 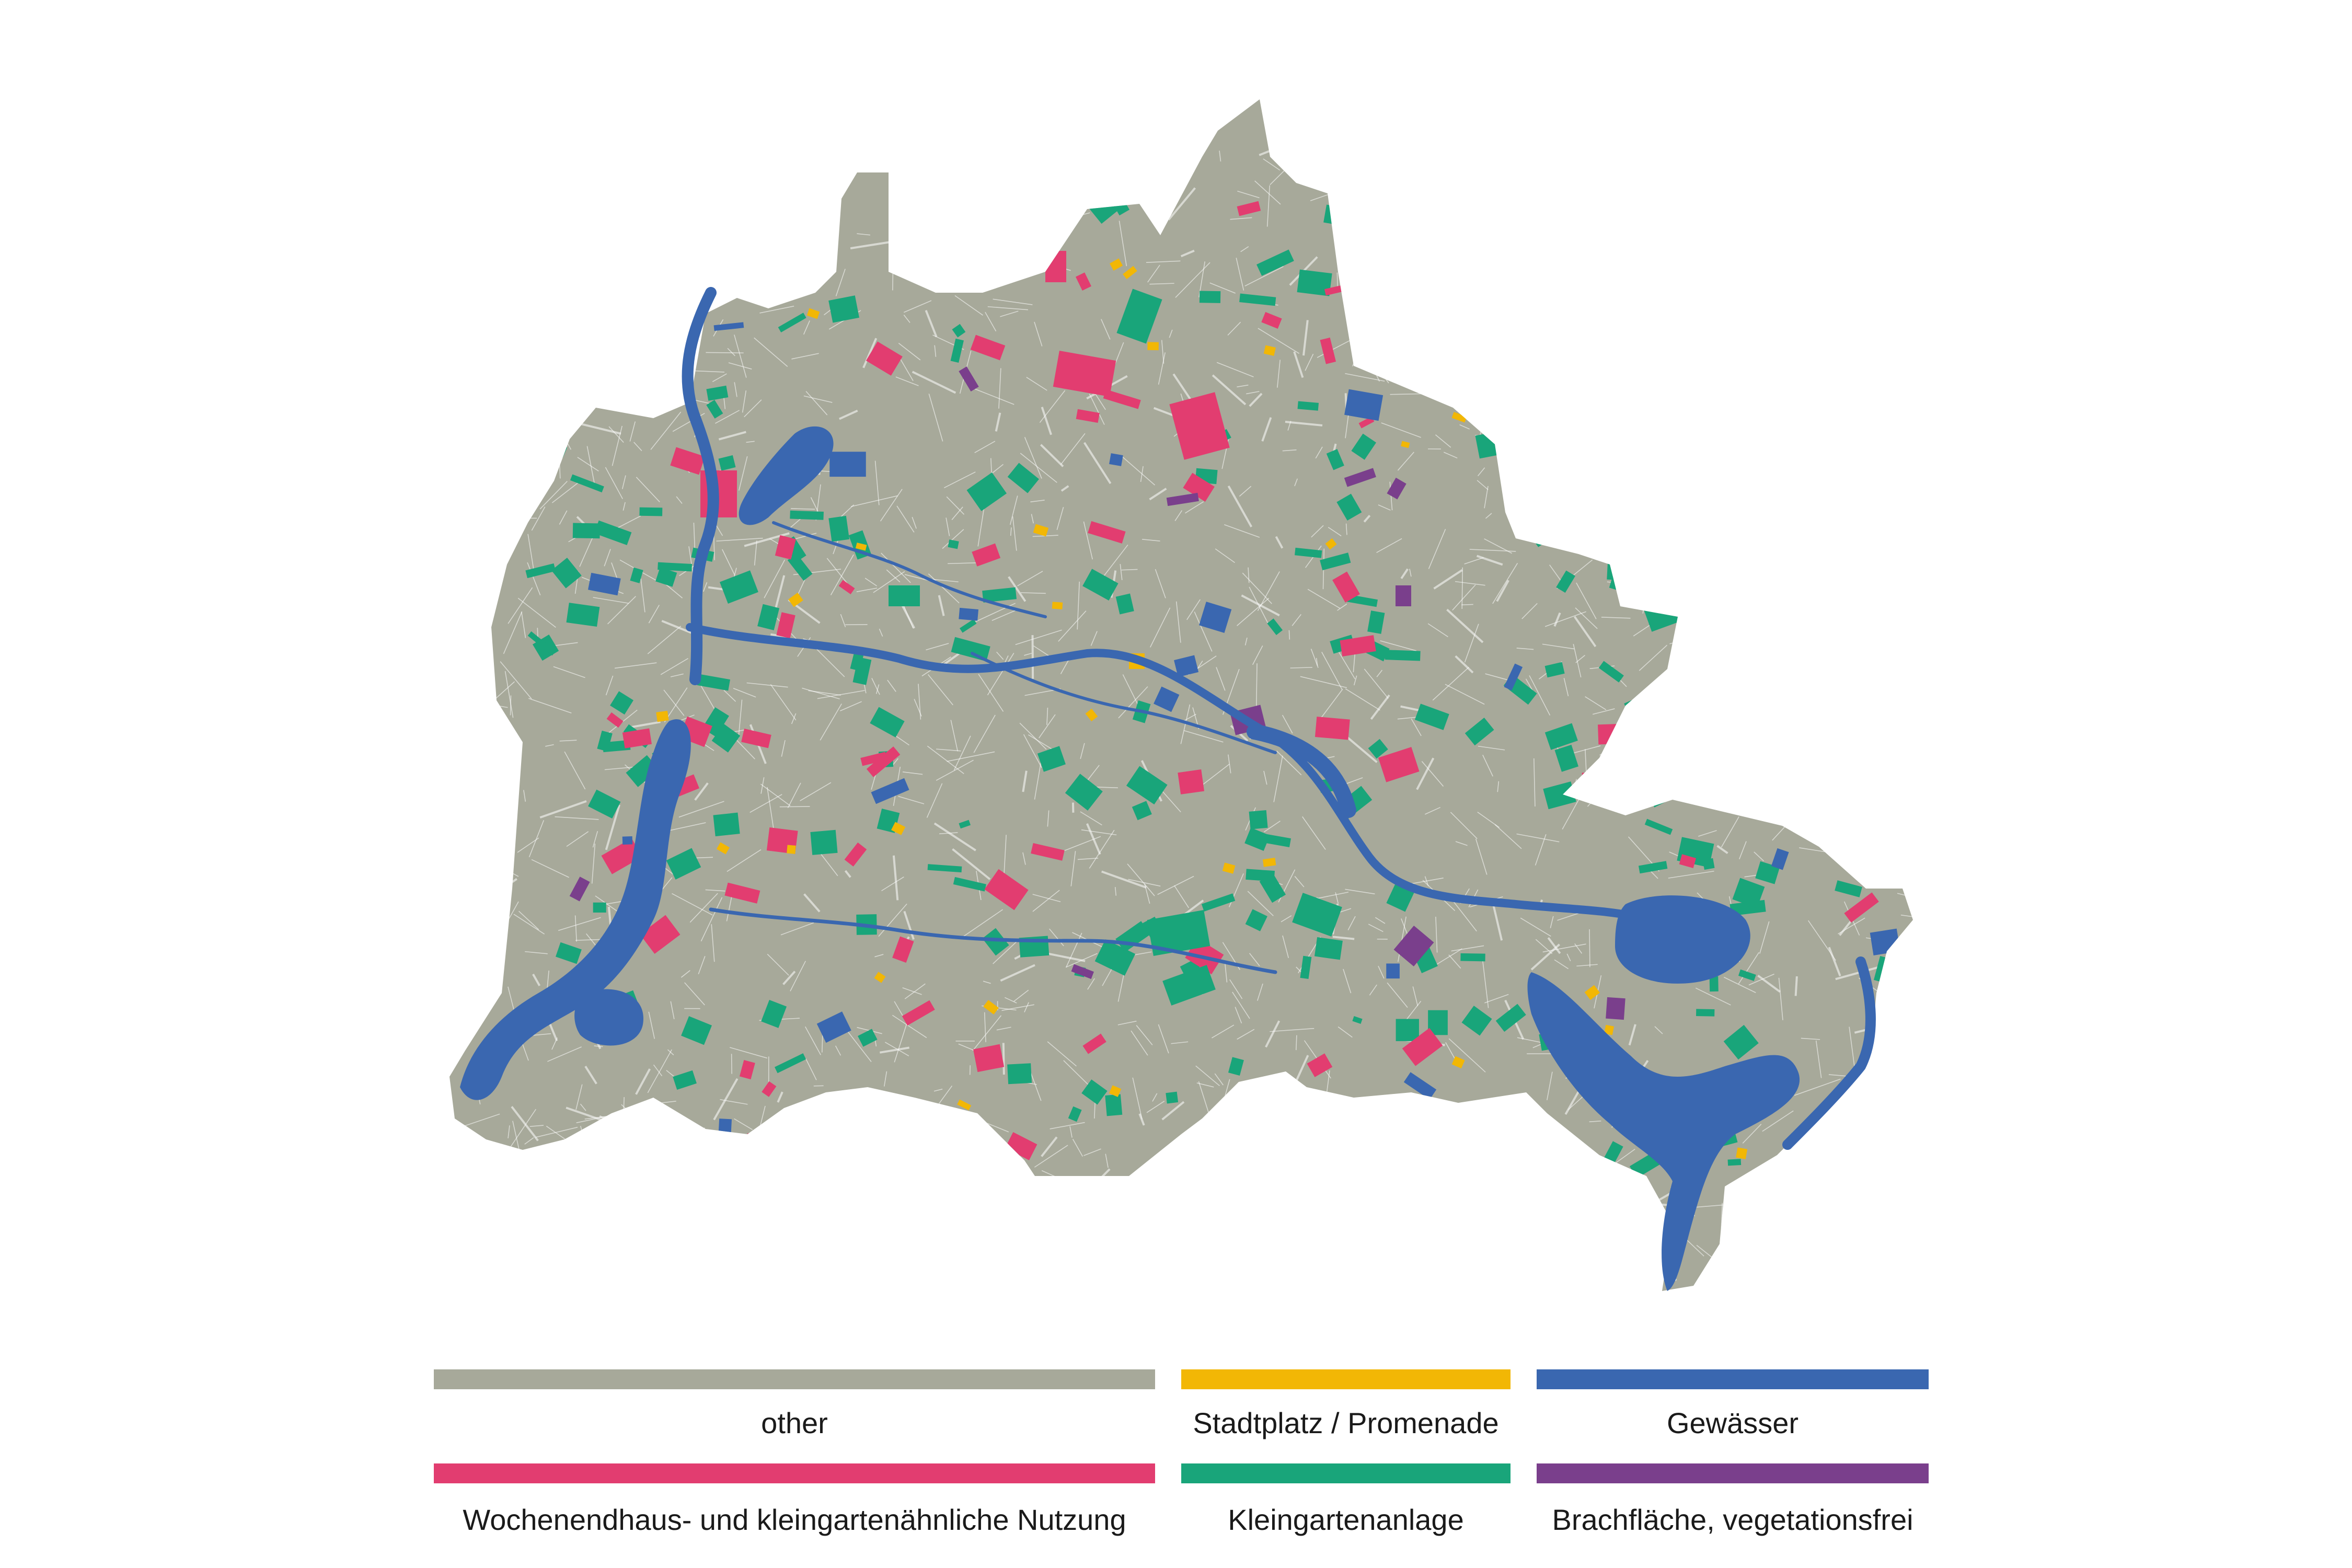 What do you see at coordinates (1124, 703) in the screenshot?
I see `canal-landwehr` at bounding box center [1124, 703].